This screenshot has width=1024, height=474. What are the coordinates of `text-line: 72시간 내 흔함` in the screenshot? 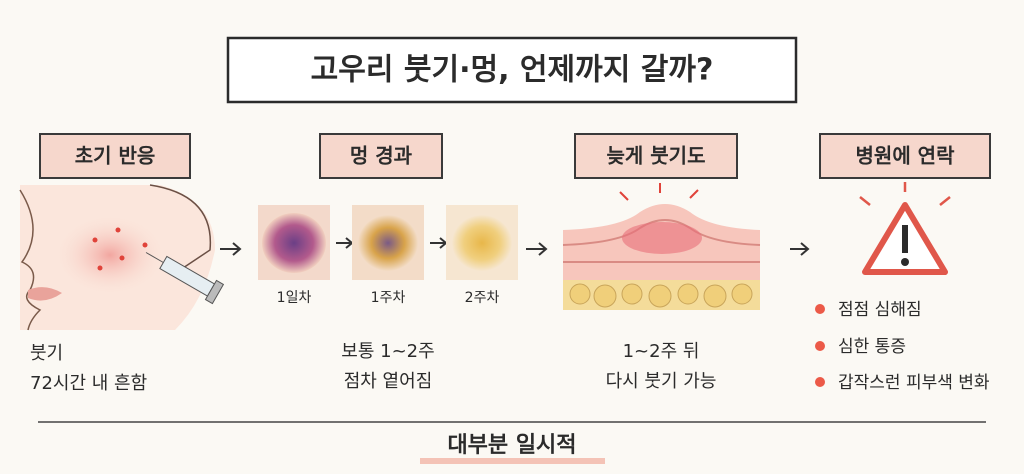 It's located at (88, 383).